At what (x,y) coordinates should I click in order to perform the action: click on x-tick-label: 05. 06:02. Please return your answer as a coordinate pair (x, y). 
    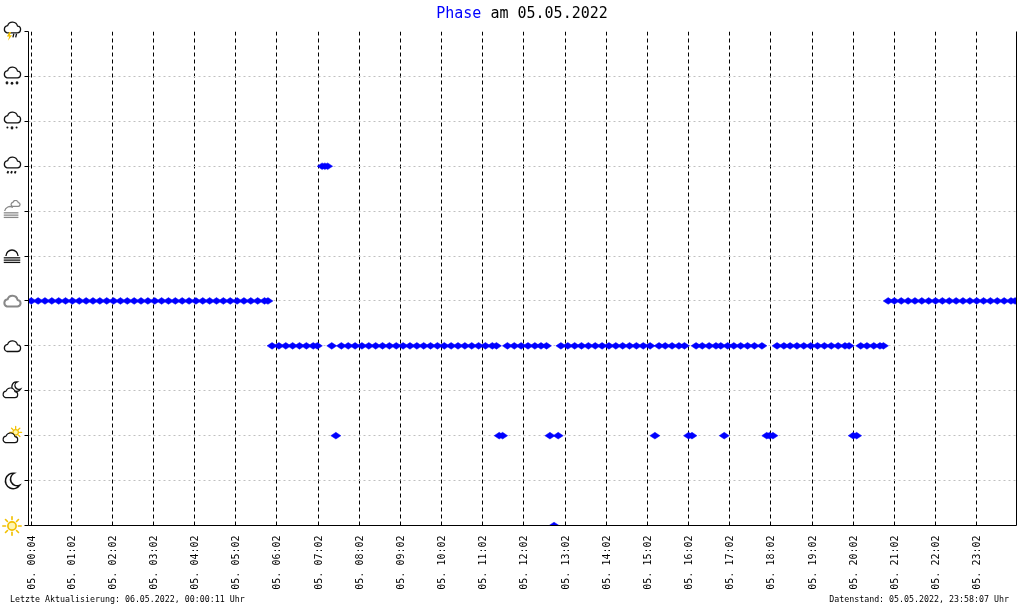
    Looking at the image, I should click on (277, 562).